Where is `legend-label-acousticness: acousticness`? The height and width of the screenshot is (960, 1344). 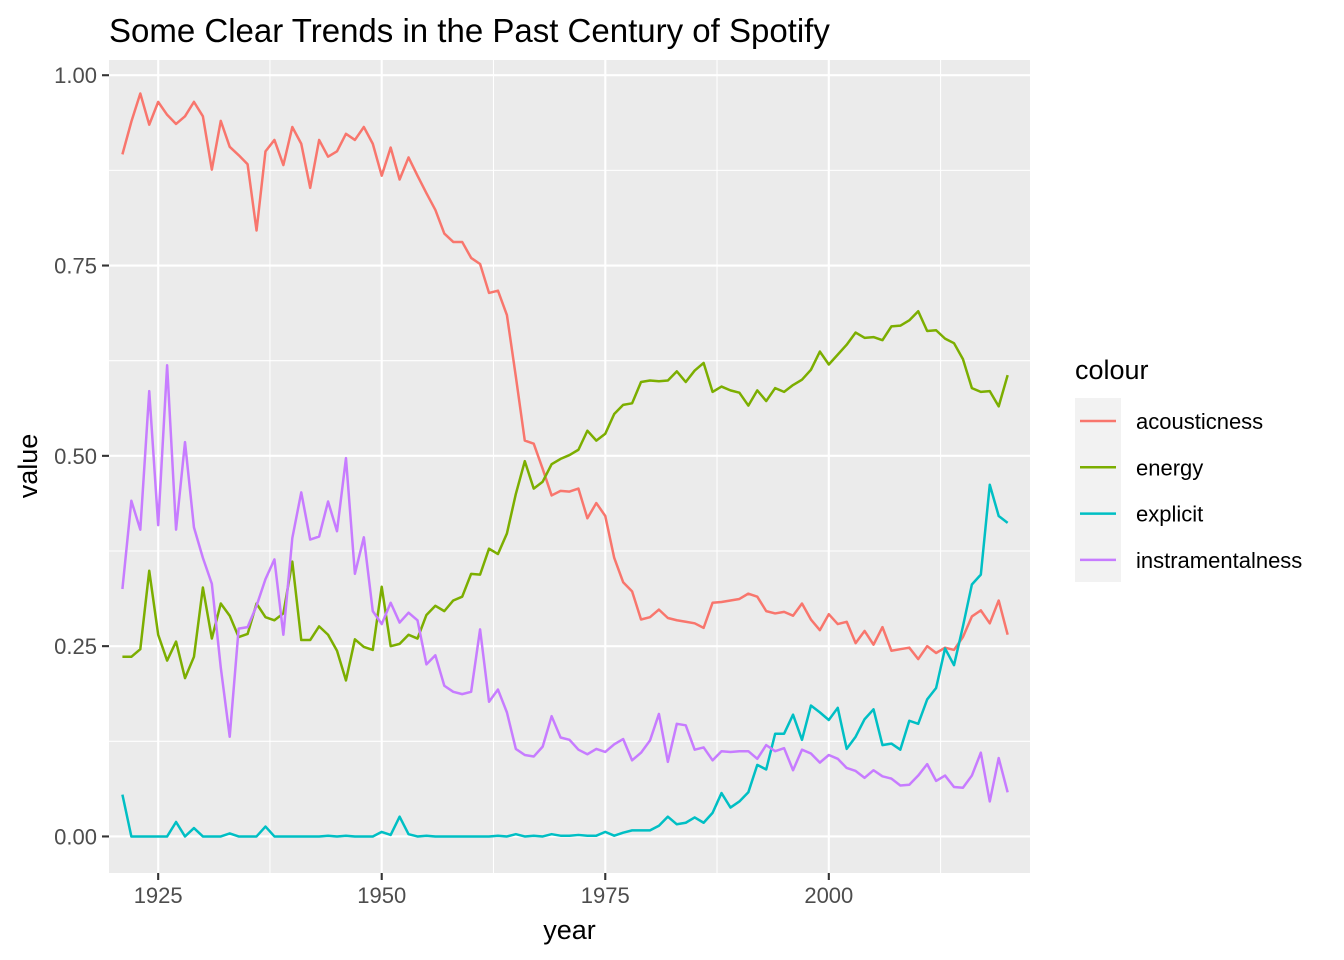 legend-label-acousticness: acousticness is located at coordinates (1199, 421).